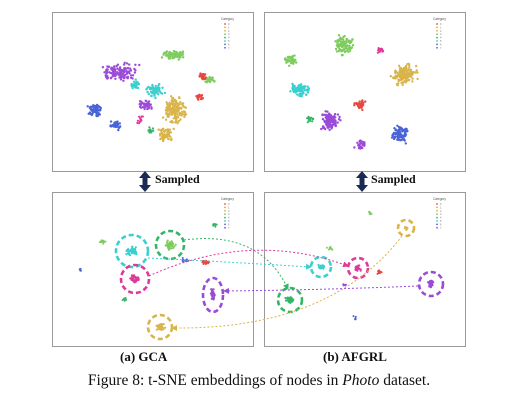 This screenshot has width=518, height=403. Describe the element at coordinates (135, 279) in the screenshot. I see `gca-pink-highlight` at that location.